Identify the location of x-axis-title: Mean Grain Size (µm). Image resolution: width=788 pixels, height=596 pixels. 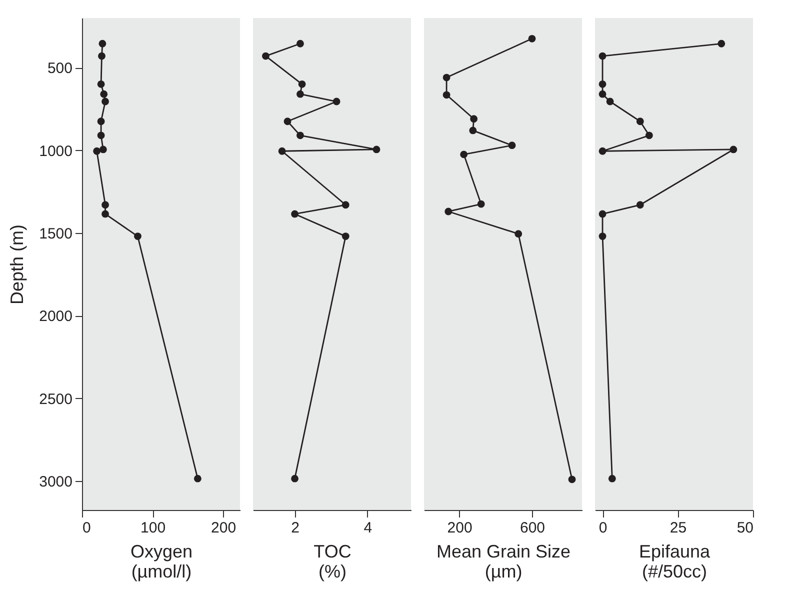
(503, 562).